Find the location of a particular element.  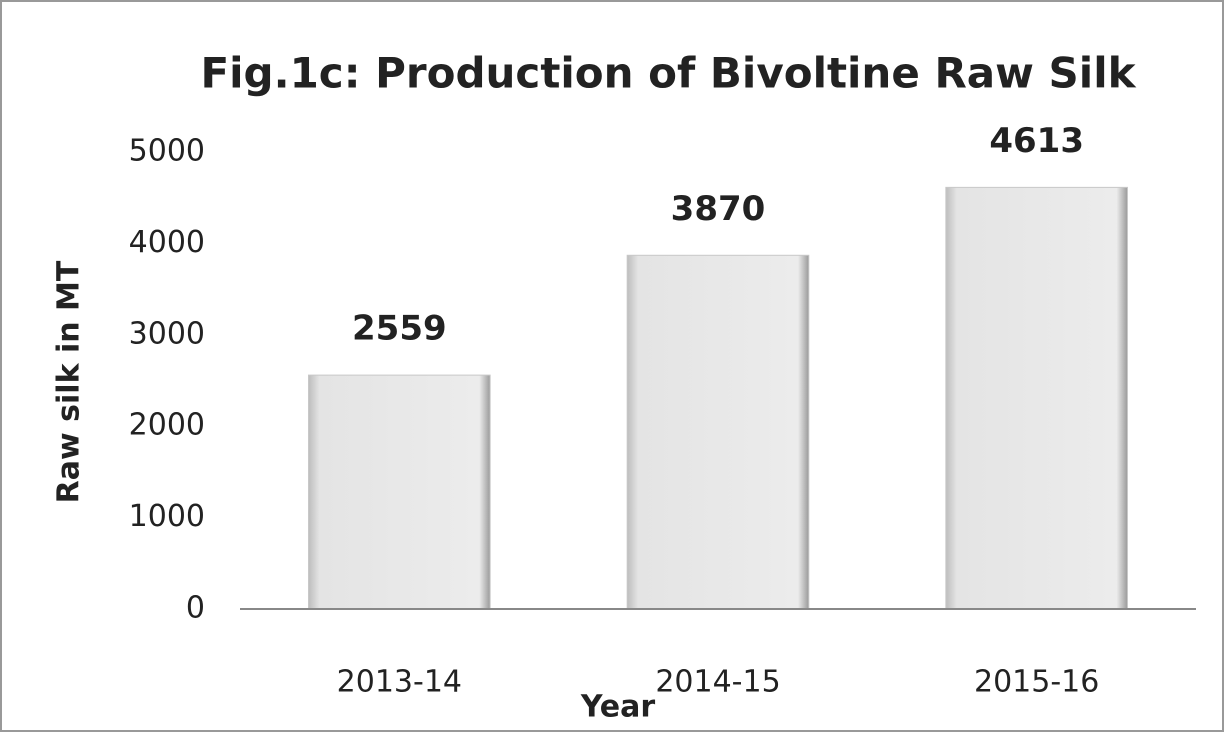

y-tick-label: 4000 is located at coordinates (167, 242).